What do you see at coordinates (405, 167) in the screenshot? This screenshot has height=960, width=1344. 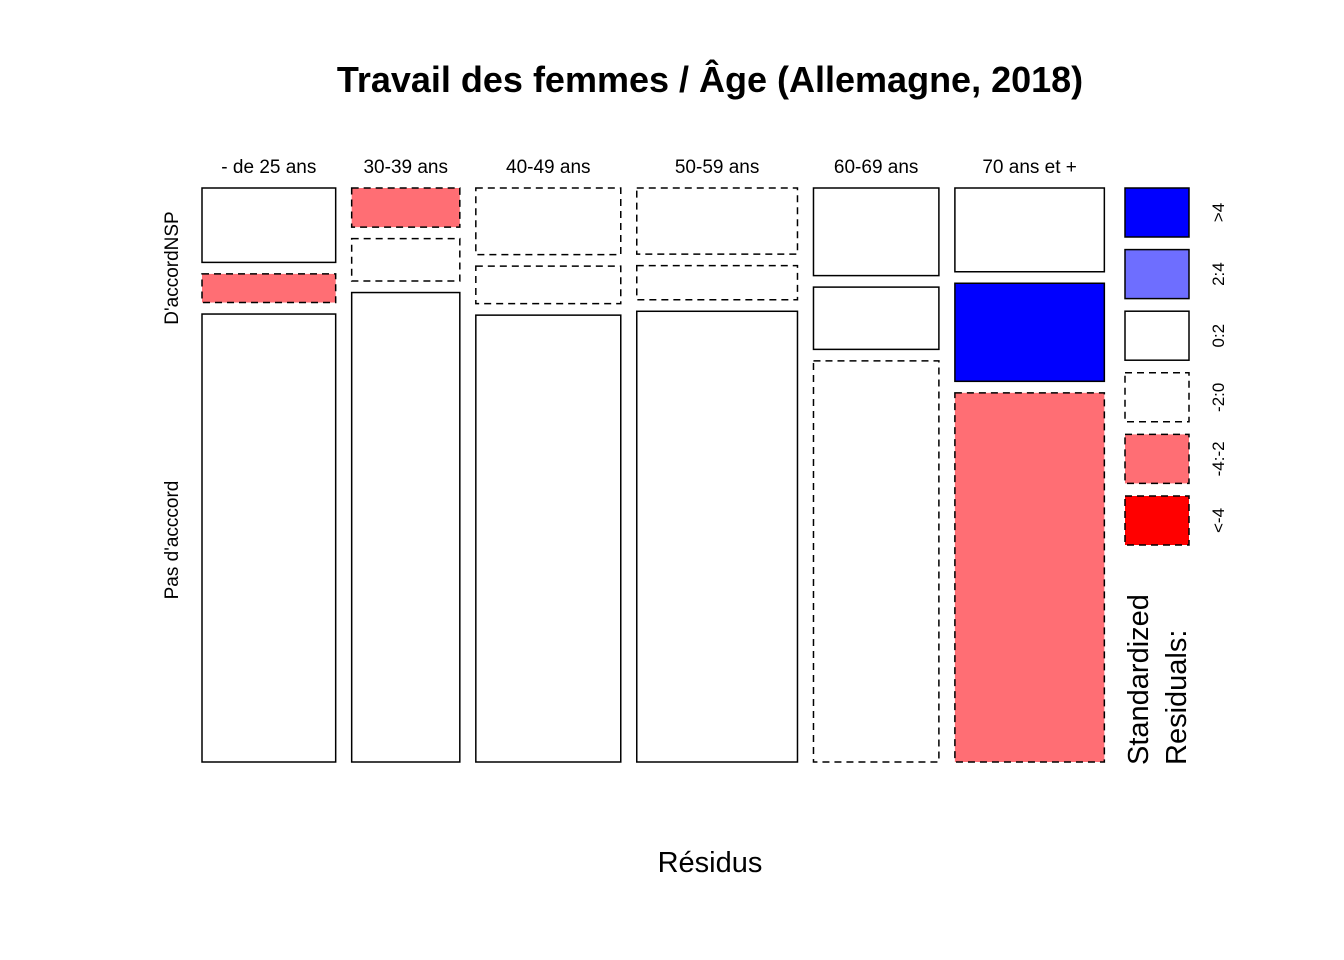 I see `column-label: 30-39 ans` at bounding box center [405, 167].